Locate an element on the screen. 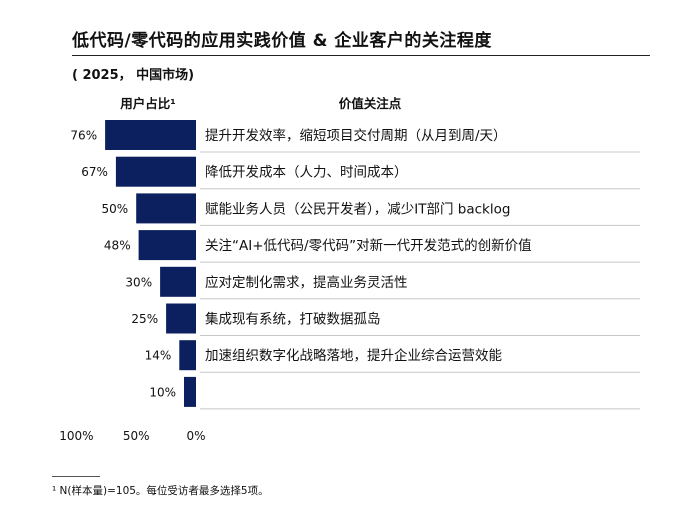 The width and height of the screenshot is (697, 514). data-label: 50% is located at coordinates (115, 209).